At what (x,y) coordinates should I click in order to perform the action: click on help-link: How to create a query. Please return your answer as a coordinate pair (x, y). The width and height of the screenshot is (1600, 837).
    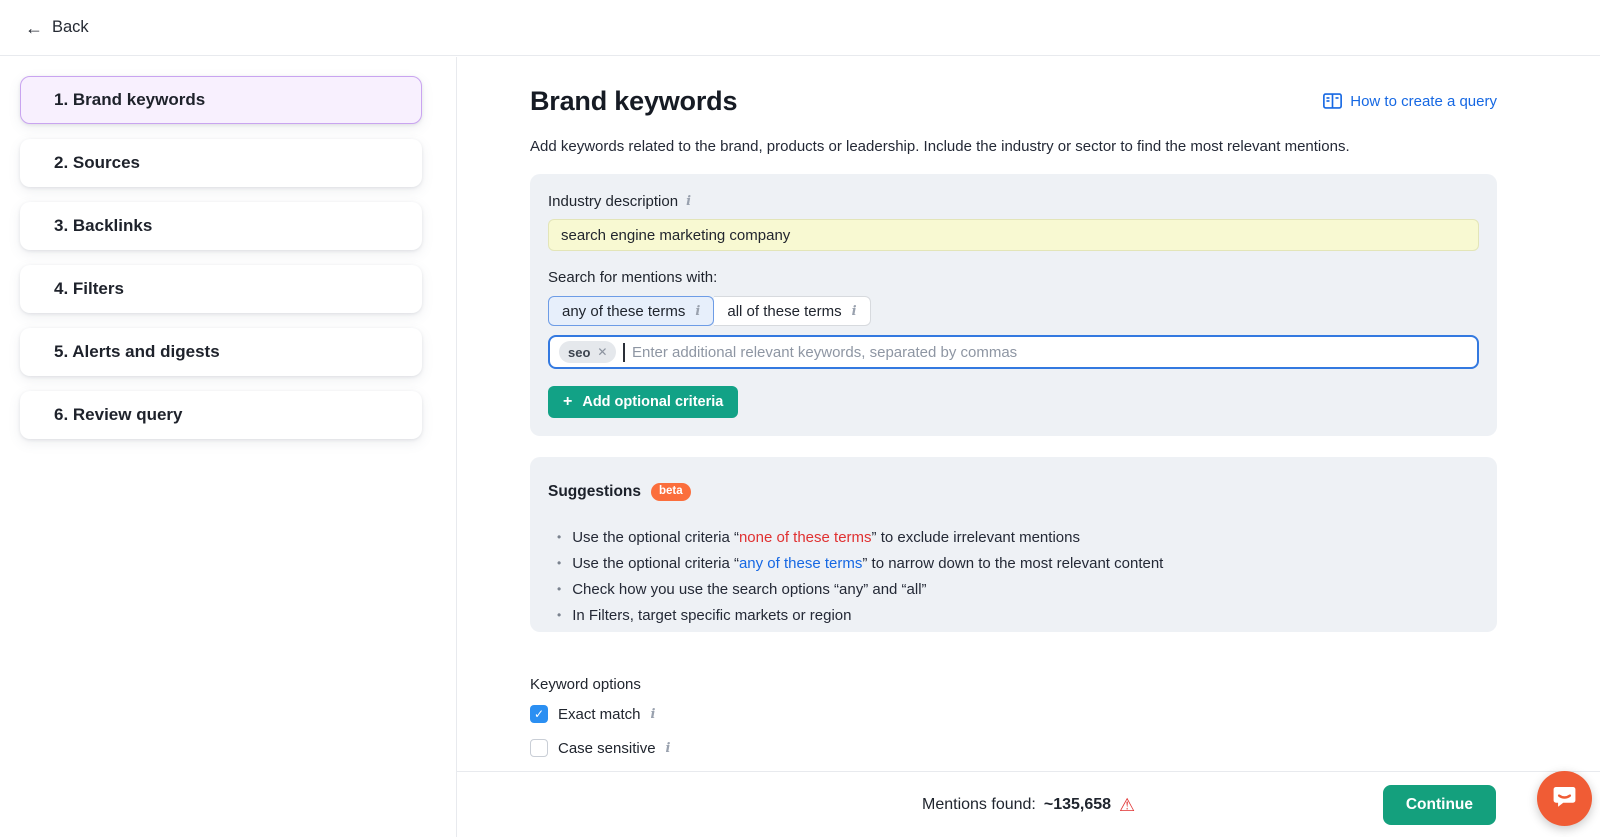
    Looking at the image, I should click on (1410, 101).